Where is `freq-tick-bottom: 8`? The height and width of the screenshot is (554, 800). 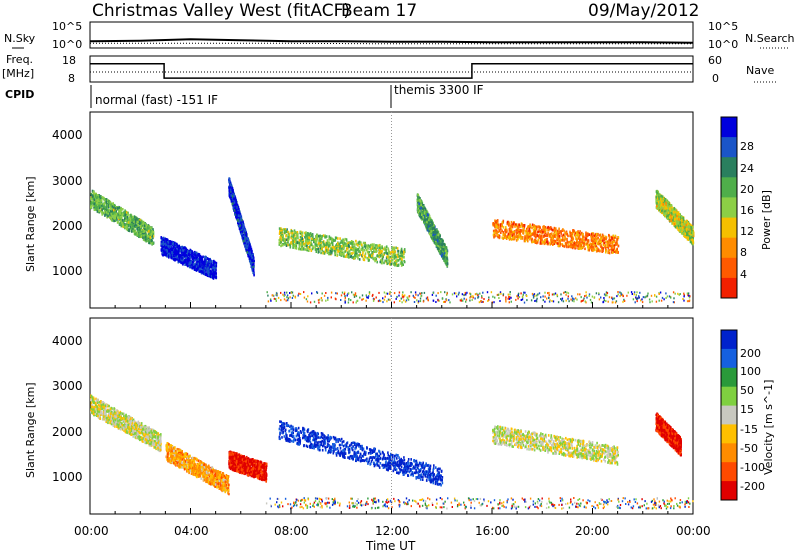
freq-tick-bottom: 8 is located at coordinates (71, 78).